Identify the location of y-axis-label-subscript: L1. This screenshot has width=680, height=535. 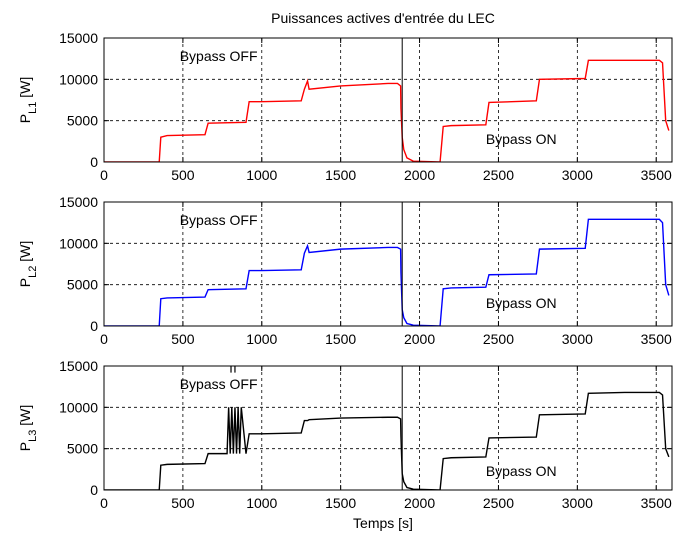
(33, 108).